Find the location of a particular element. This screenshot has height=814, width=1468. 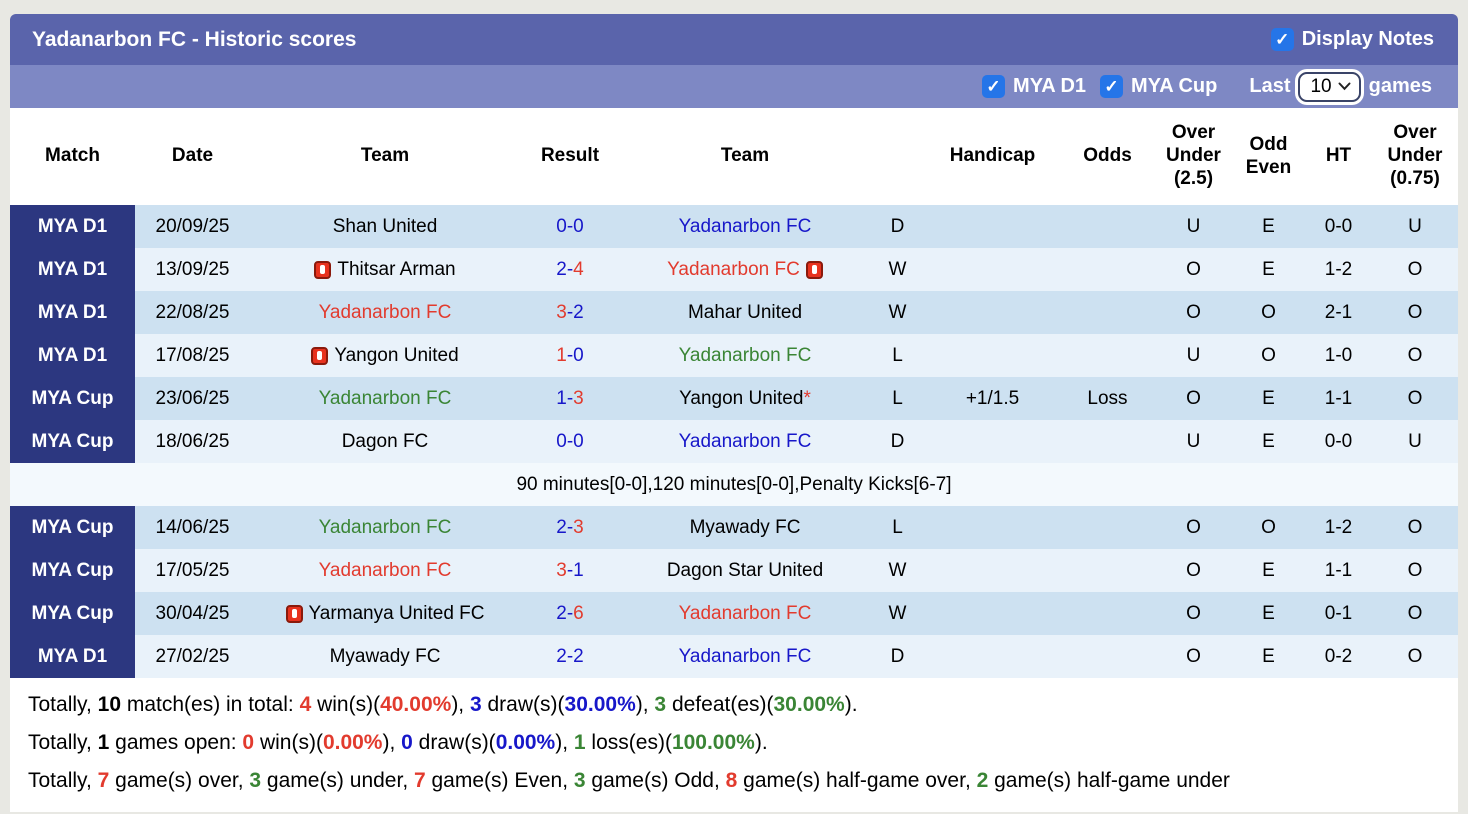

col-header-over-under-075: Over Under (0.75) is located at coordinates (1415, 155).